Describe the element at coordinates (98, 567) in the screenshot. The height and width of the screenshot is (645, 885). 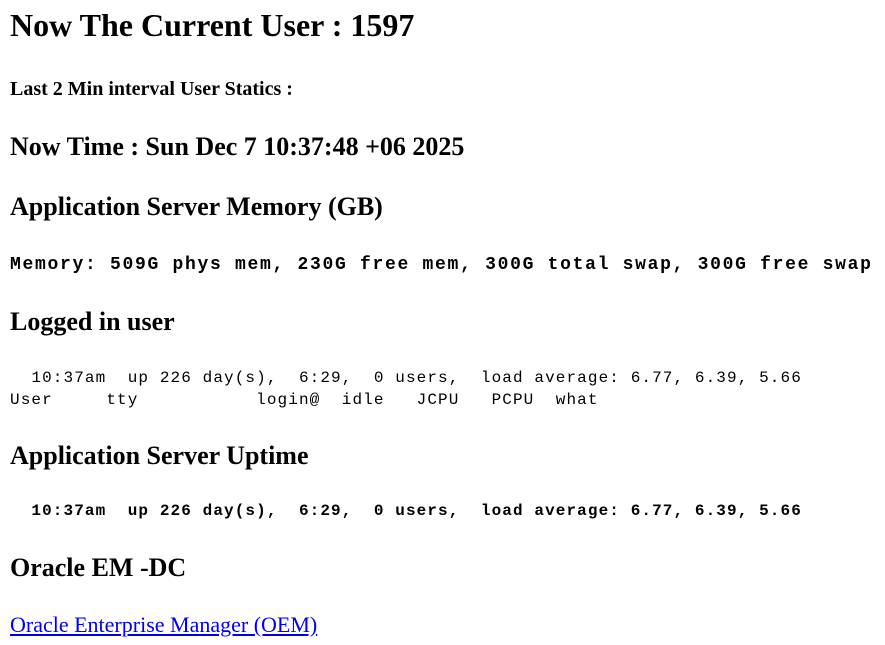
I see `oem-heading: Oracle EM -DC` at that location.